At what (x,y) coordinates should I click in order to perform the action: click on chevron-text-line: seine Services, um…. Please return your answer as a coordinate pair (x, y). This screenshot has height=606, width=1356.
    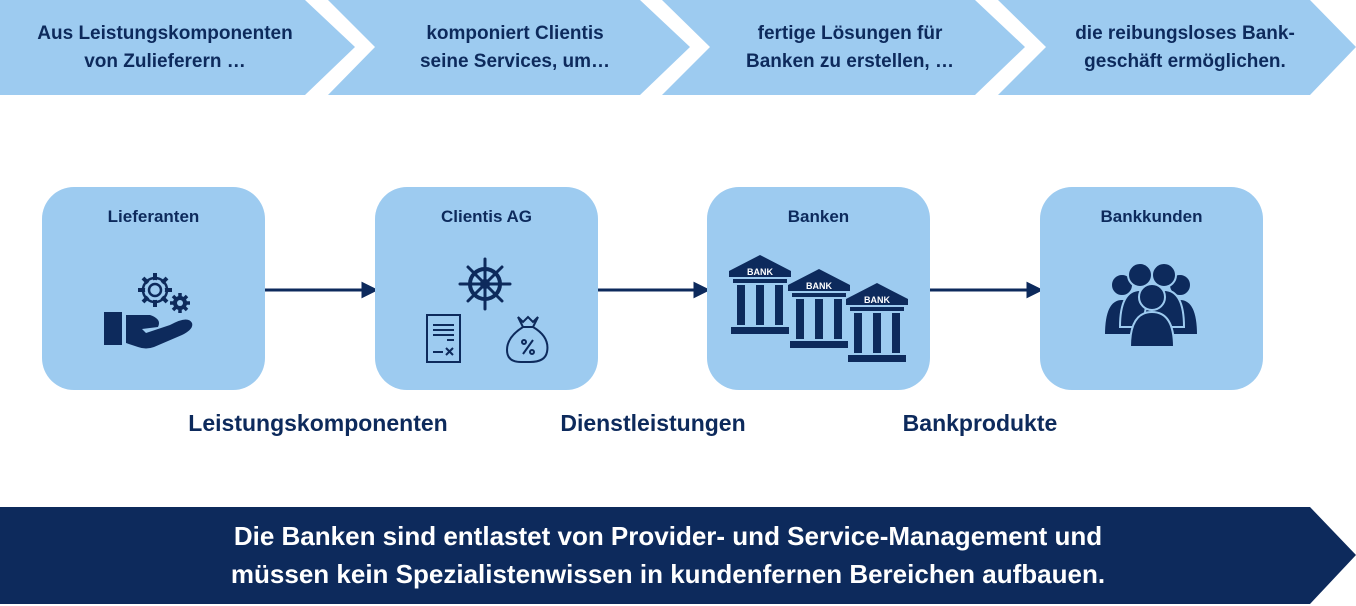
    Looking at the image, I should click on (515, 61).